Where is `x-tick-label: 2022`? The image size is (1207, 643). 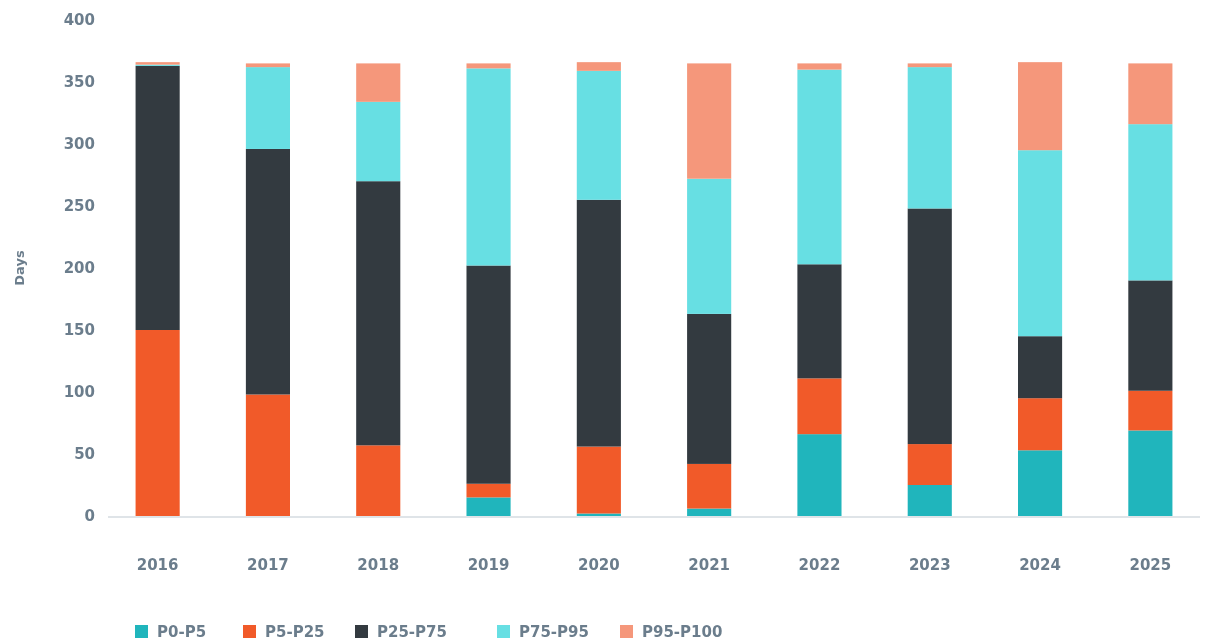
x-tick-label: 2022 is located at coordinates (819, 565).